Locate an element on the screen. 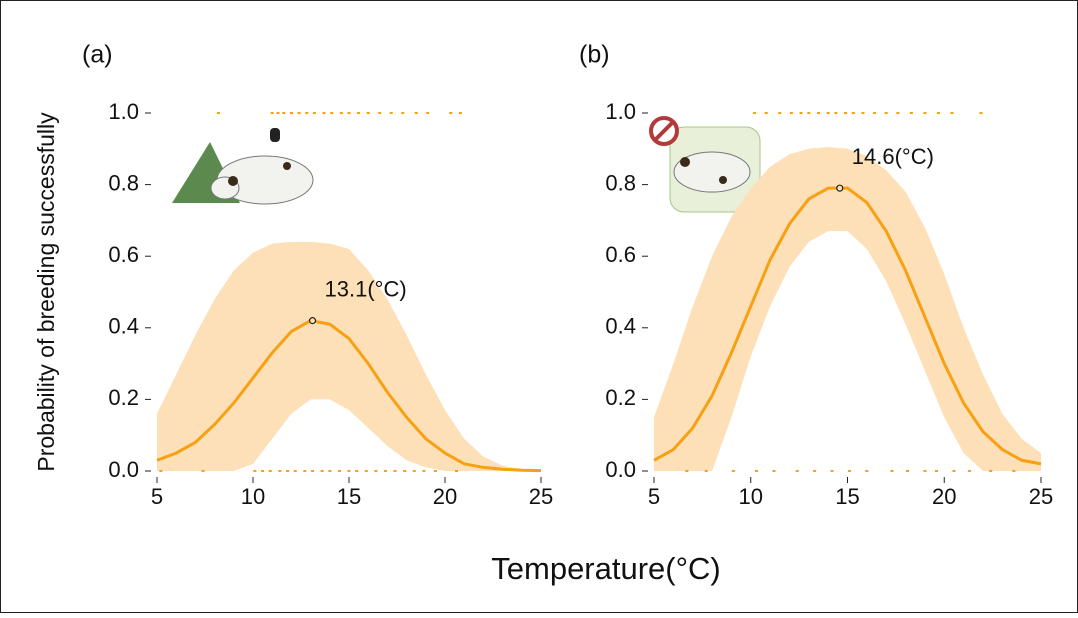  fitted-line is located at coordinates (349, 396).